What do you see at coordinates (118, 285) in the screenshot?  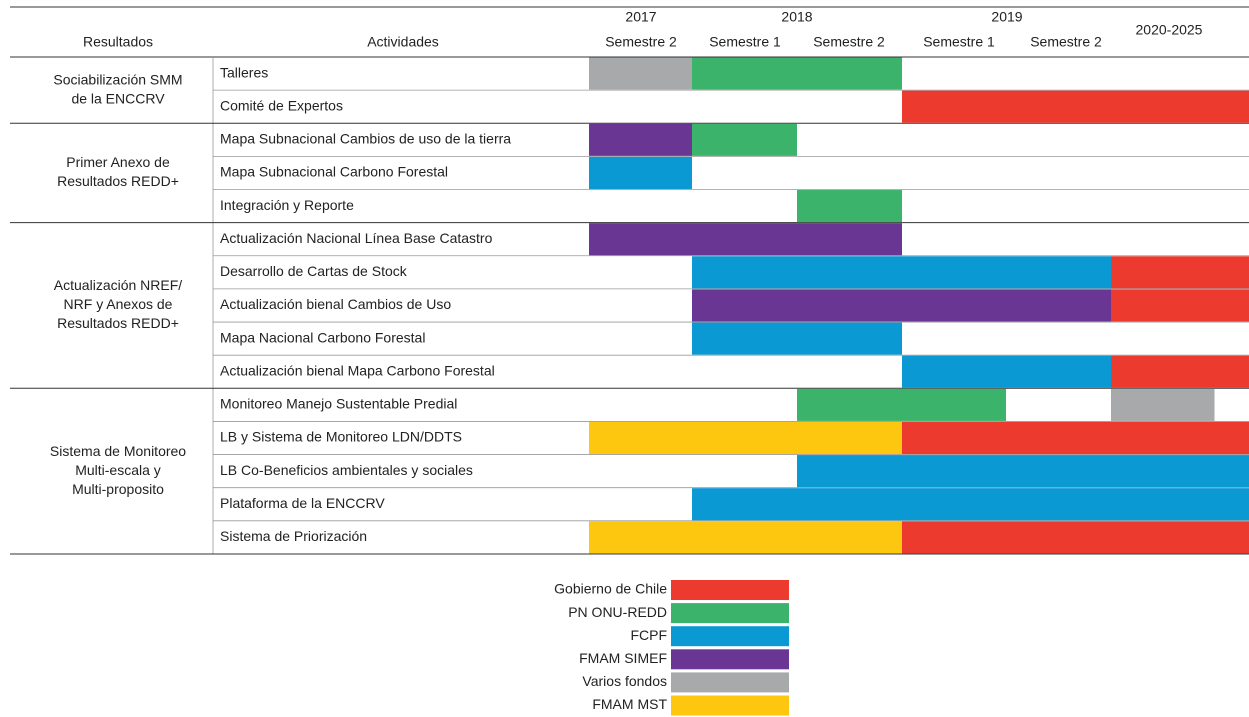 I see `group-label: Actualización NREF/` at bounding box center [118, 285].